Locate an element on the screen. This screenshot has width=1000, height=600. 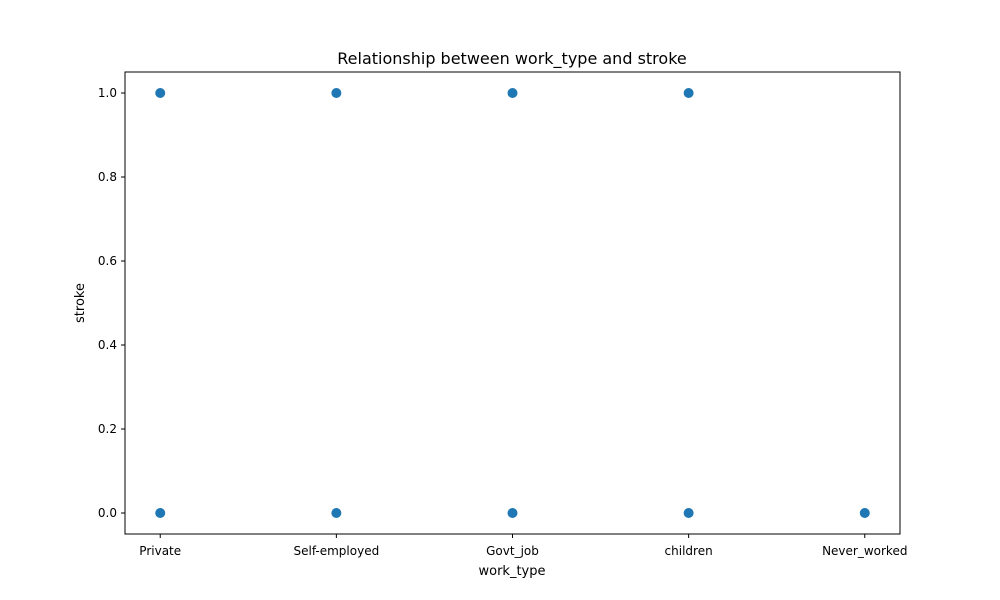
y-tick-label: 0.2 is located at coordinates (107, 429).